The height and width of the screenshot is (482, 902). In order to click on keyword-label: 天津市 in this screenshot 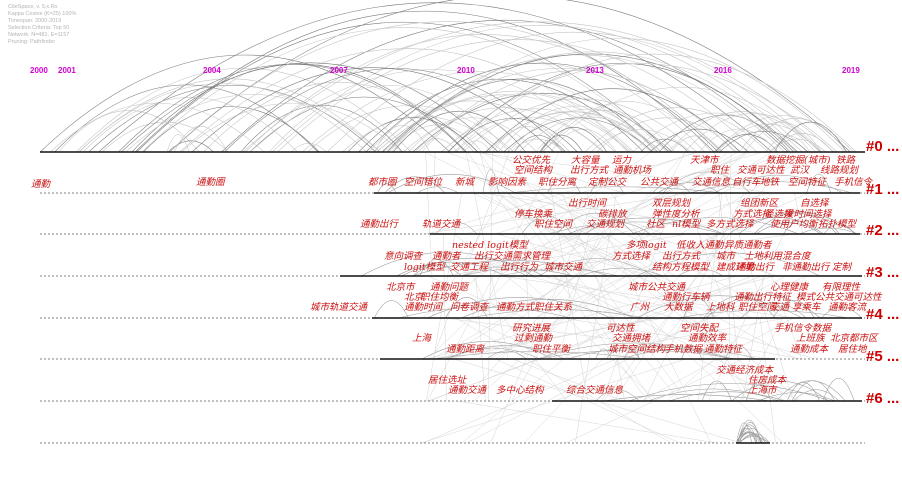, I will do `click(704, 160)`.